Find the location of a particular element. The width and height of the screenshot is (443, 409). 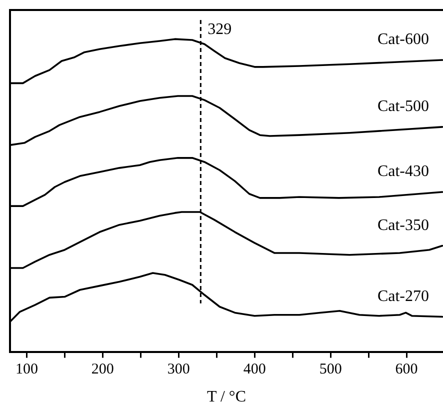

series-label: Cat-270 is located at coordinates (403, 296).